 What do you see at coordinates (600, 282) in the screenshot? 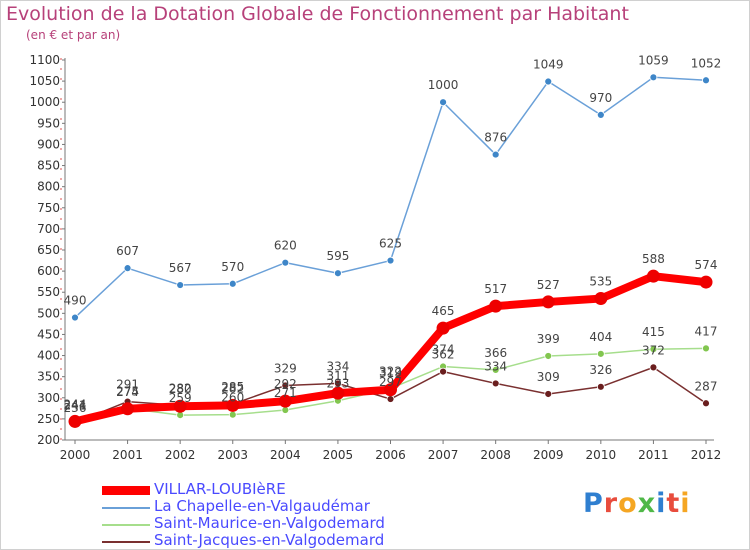
I see `data-label: 535` at bounding box center [600, 282].